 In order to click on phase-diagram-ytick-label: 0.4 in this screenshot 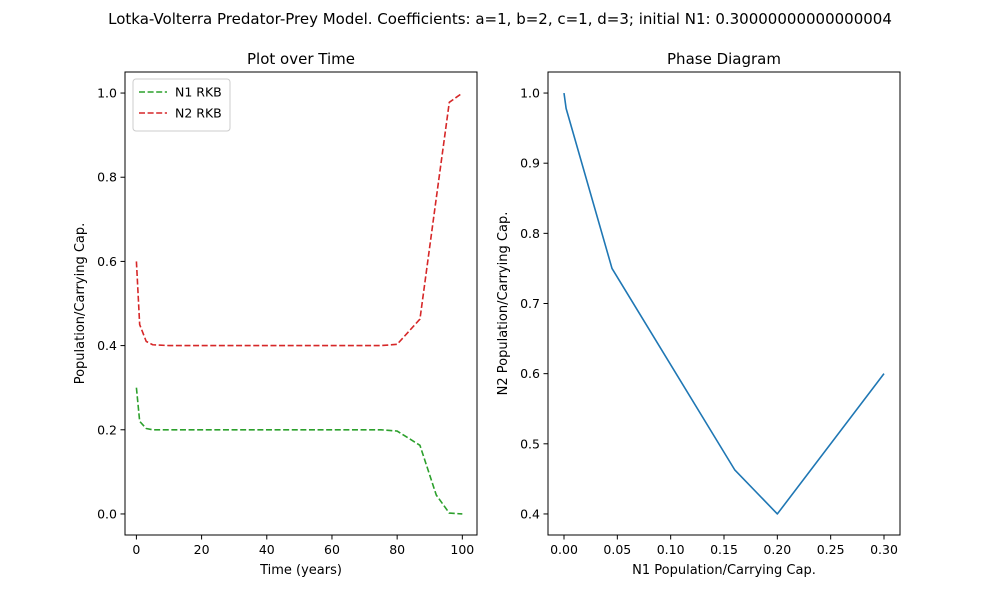, I will do `click(530, 513)`.